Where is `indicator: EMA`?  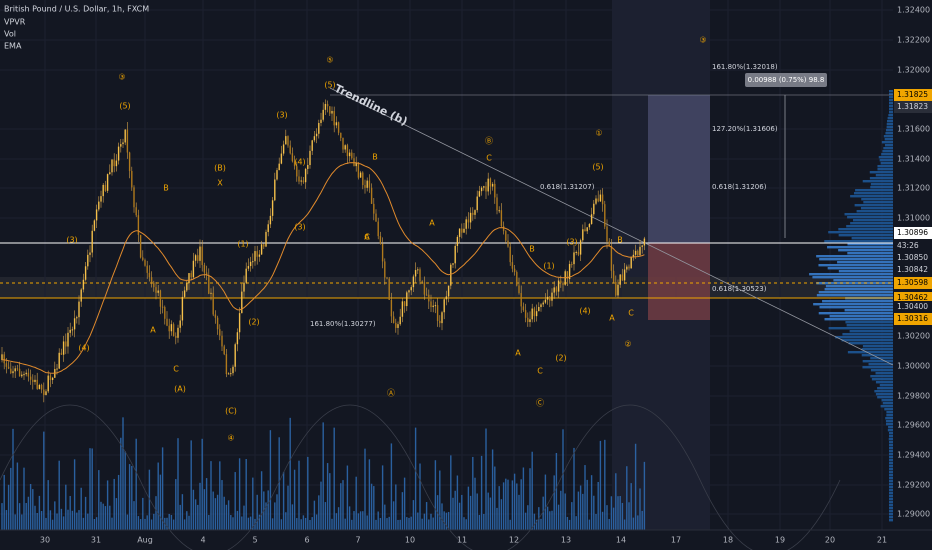 indicator: EMA is located at coordinates (13, 46).